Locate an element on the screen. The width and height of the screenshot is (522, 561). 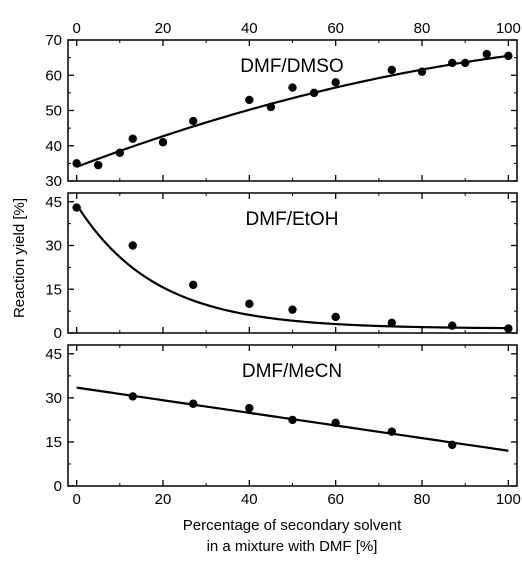
top-axis: 0 20 40 60 80 100 is located at coordinates (296, 28).